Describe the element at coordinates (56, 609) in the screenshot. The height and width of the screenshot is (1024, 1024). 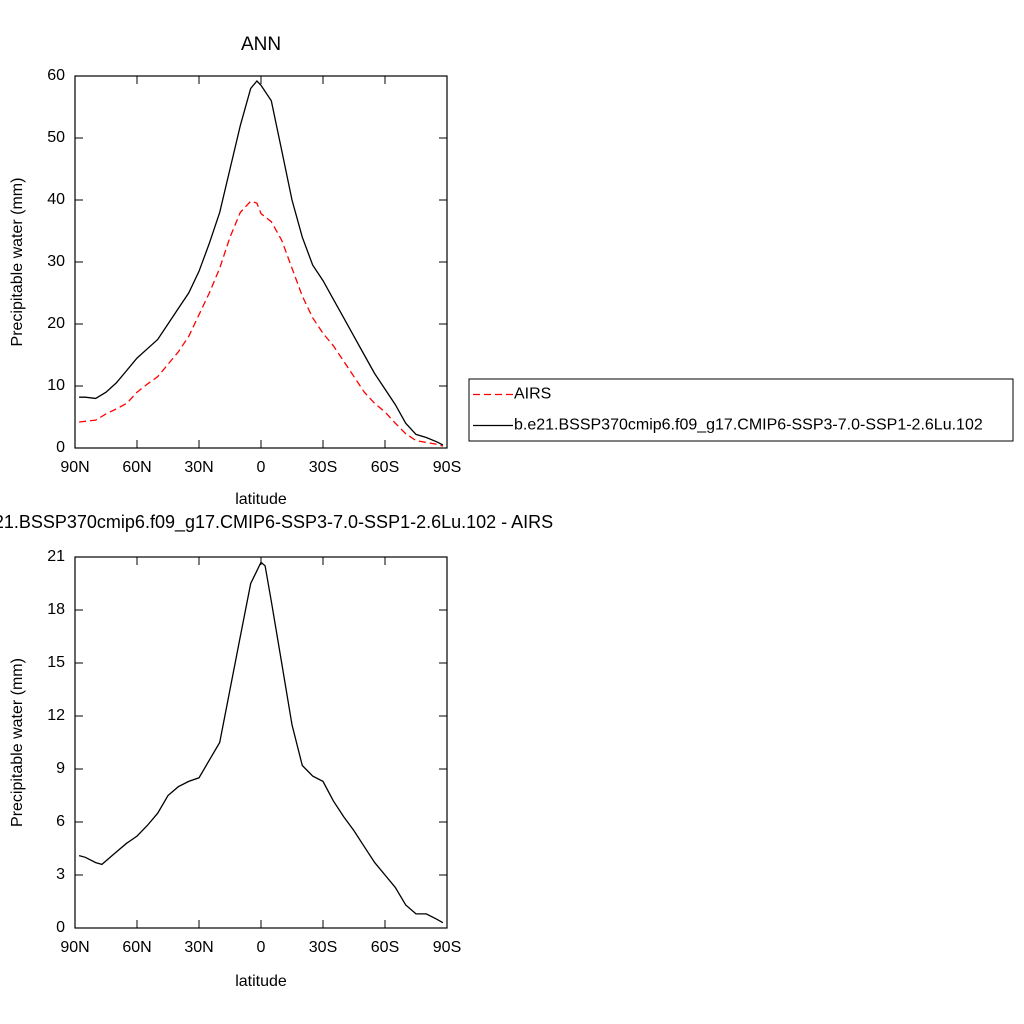
I see `y-tick-label: 18` at that location.